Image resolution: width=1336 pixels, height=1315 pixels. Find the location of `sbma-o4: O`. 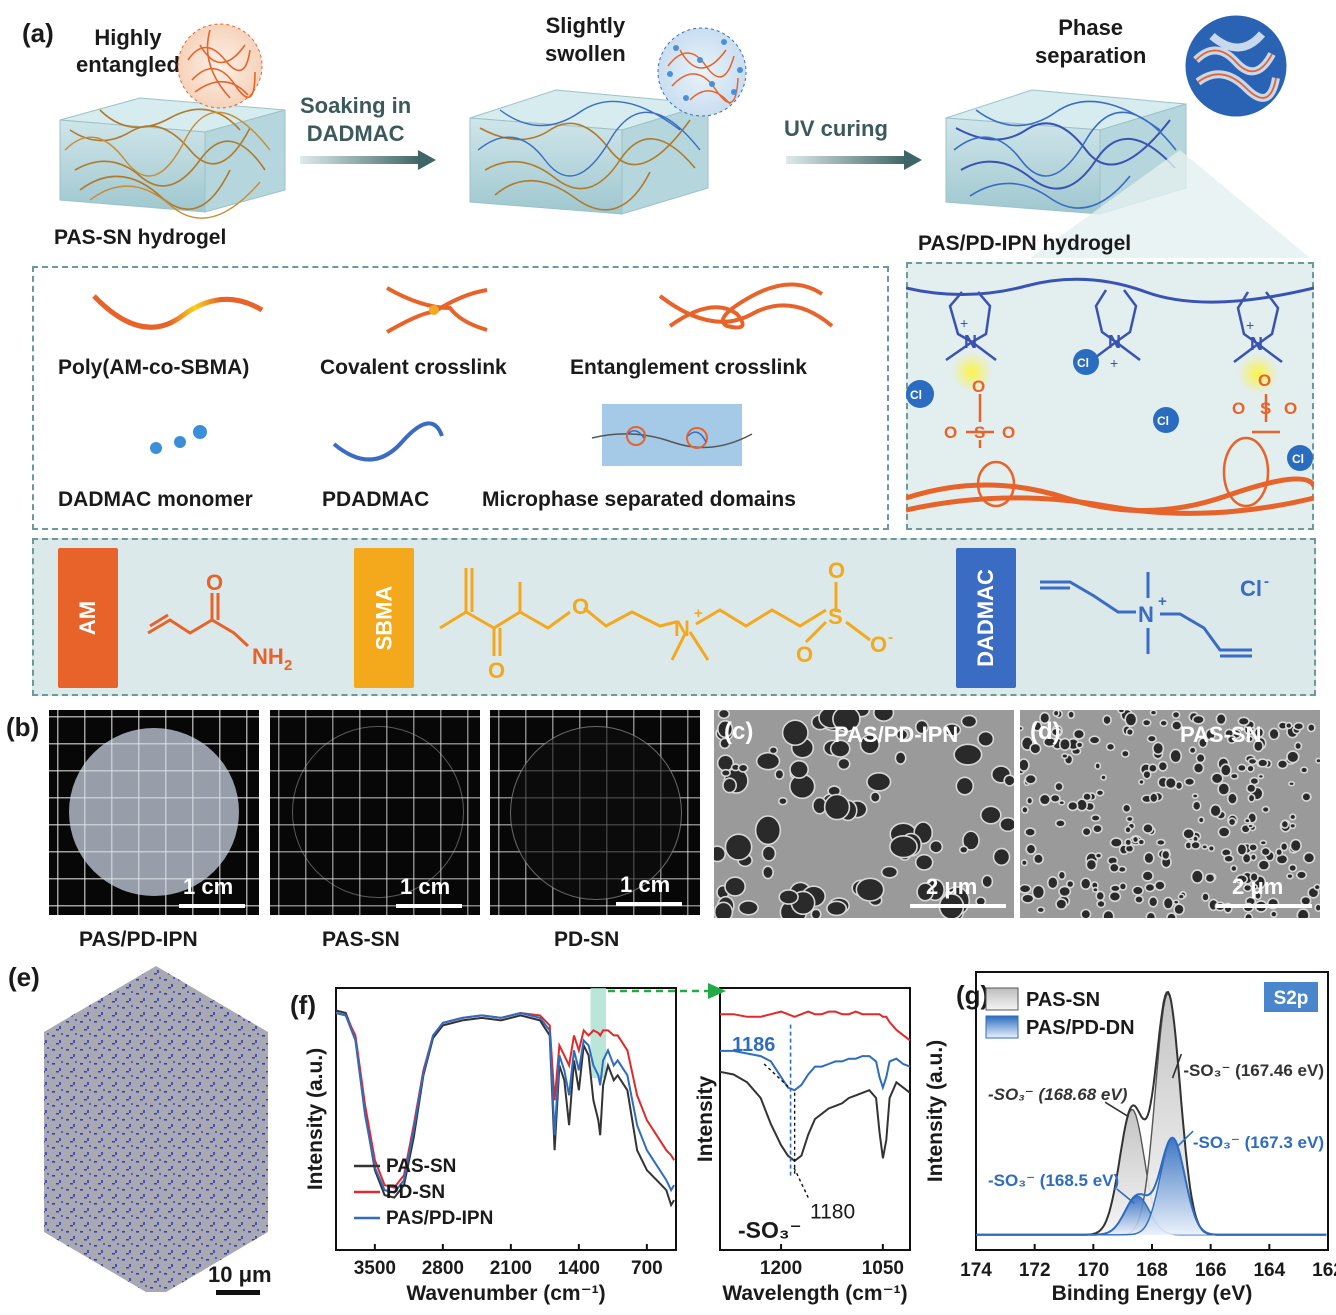

sbma-o4: O is located at coordinates (804, 654).